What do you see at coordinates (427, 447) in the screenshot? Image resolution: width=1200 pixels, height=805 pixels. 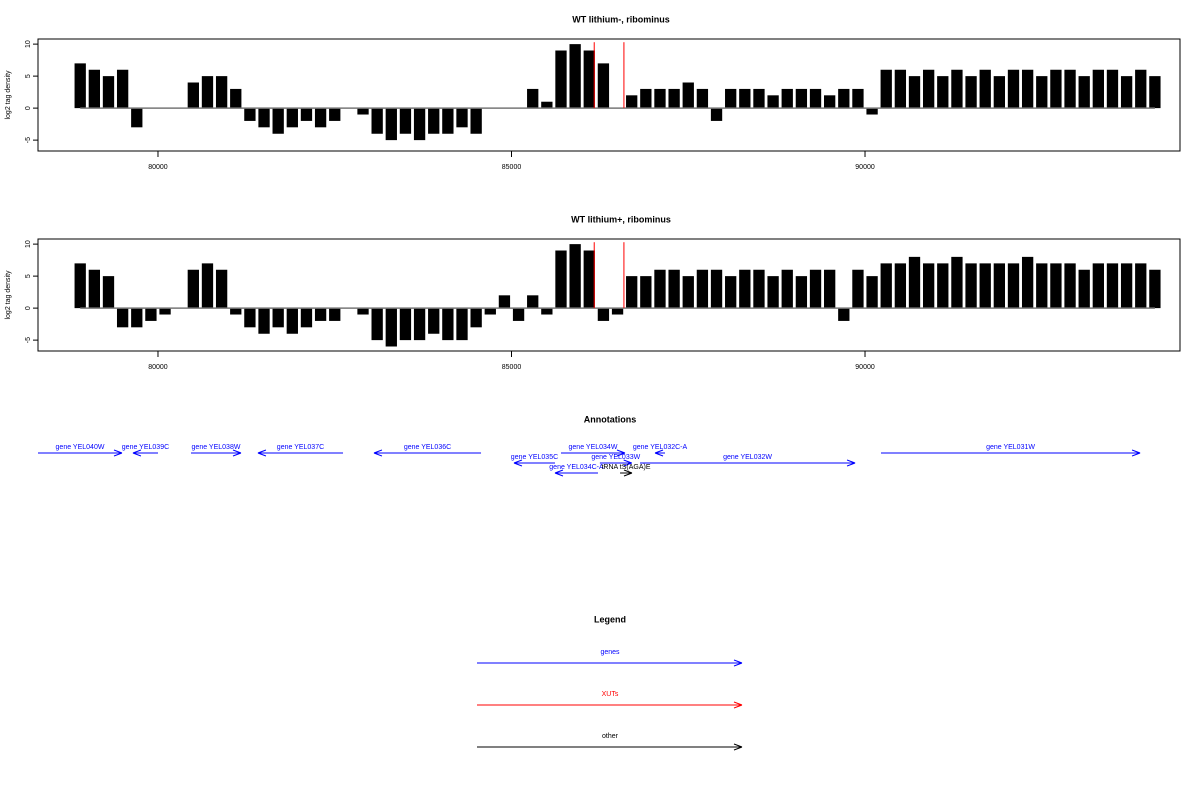 I see `feature-label: gene YEL036C` at bounding box center [427, 447].